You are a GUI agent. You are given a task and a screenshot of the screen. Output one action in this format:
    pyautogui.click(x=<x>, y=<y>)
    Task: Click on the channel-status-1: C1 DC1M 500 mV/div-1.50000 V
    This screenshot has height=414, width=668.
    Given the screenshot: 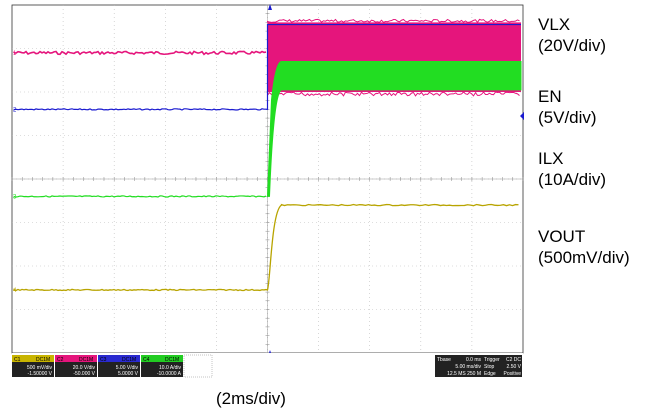 What is the action you would take?
    pyautogui.click(x=33, y=366)
    